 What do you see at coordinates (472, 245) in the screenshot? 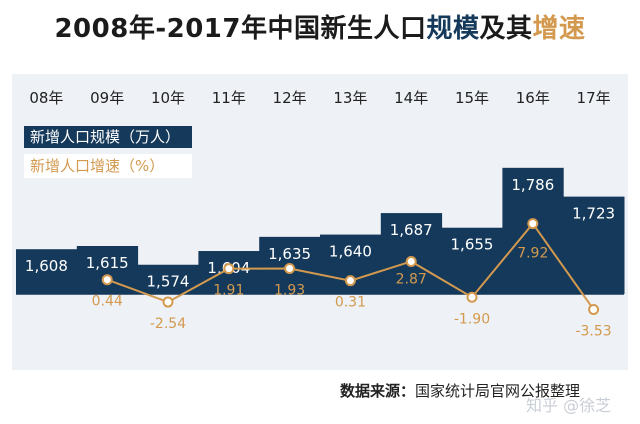
I see `bar-data-label: 1,655` at bounding box center [472, 245].